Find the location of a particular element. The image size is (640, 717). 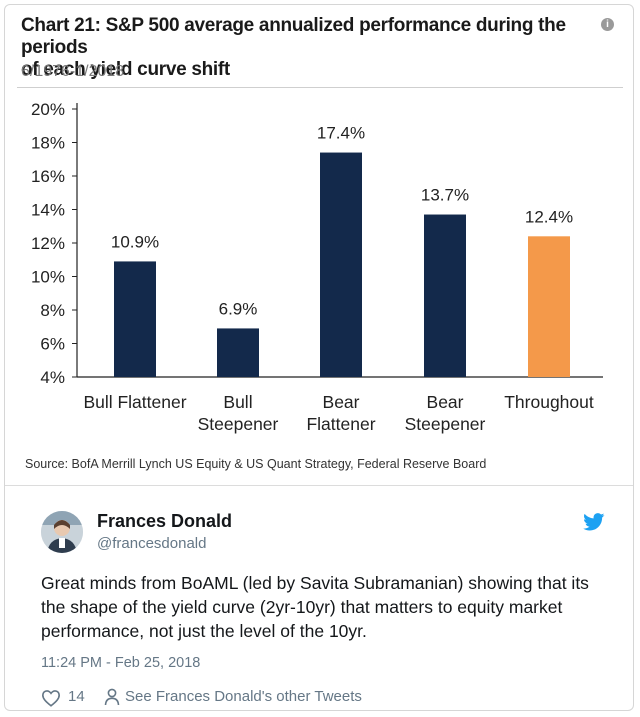

chart-title-line-2: of each yield curve shift is located at coordinates (125, 69).